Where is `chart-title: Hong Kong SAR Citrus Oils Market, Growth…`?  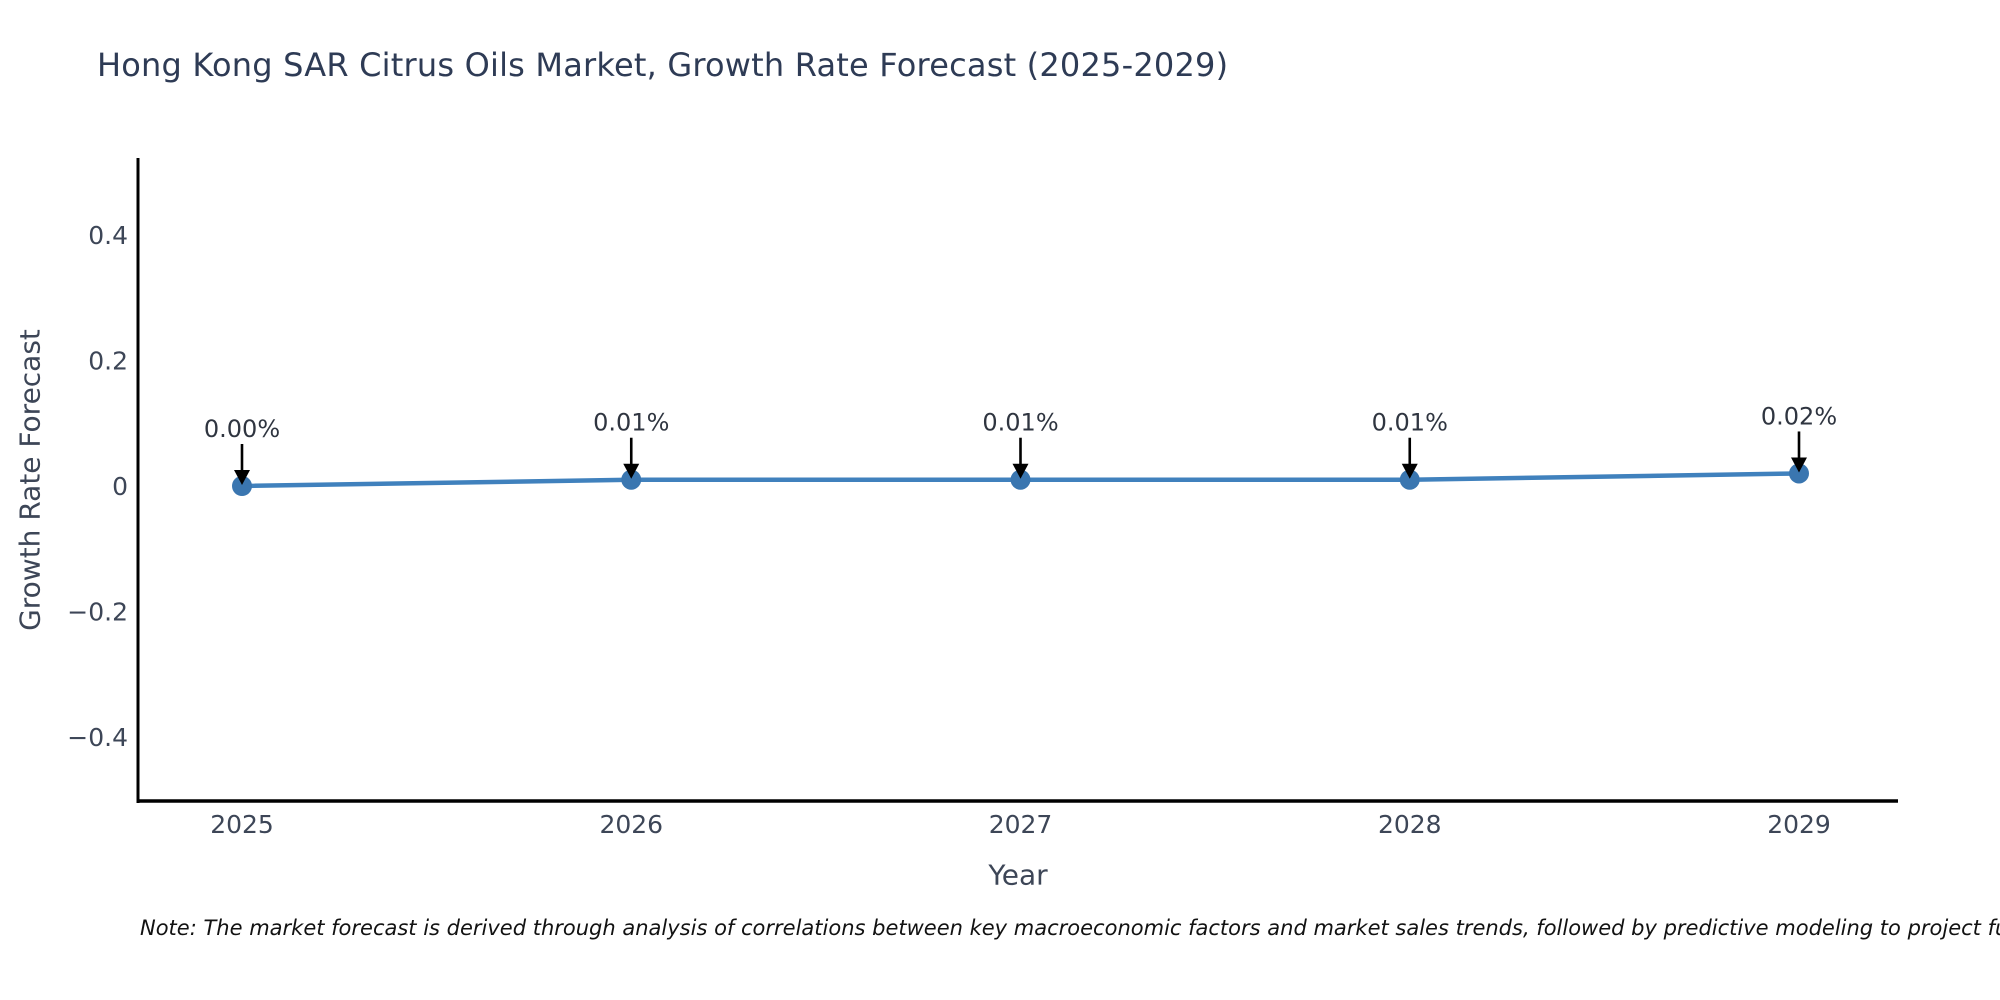
chart-title: Hong Kong SAR Citrus Oils Market, Growth… is located at coordinates (663, 65).